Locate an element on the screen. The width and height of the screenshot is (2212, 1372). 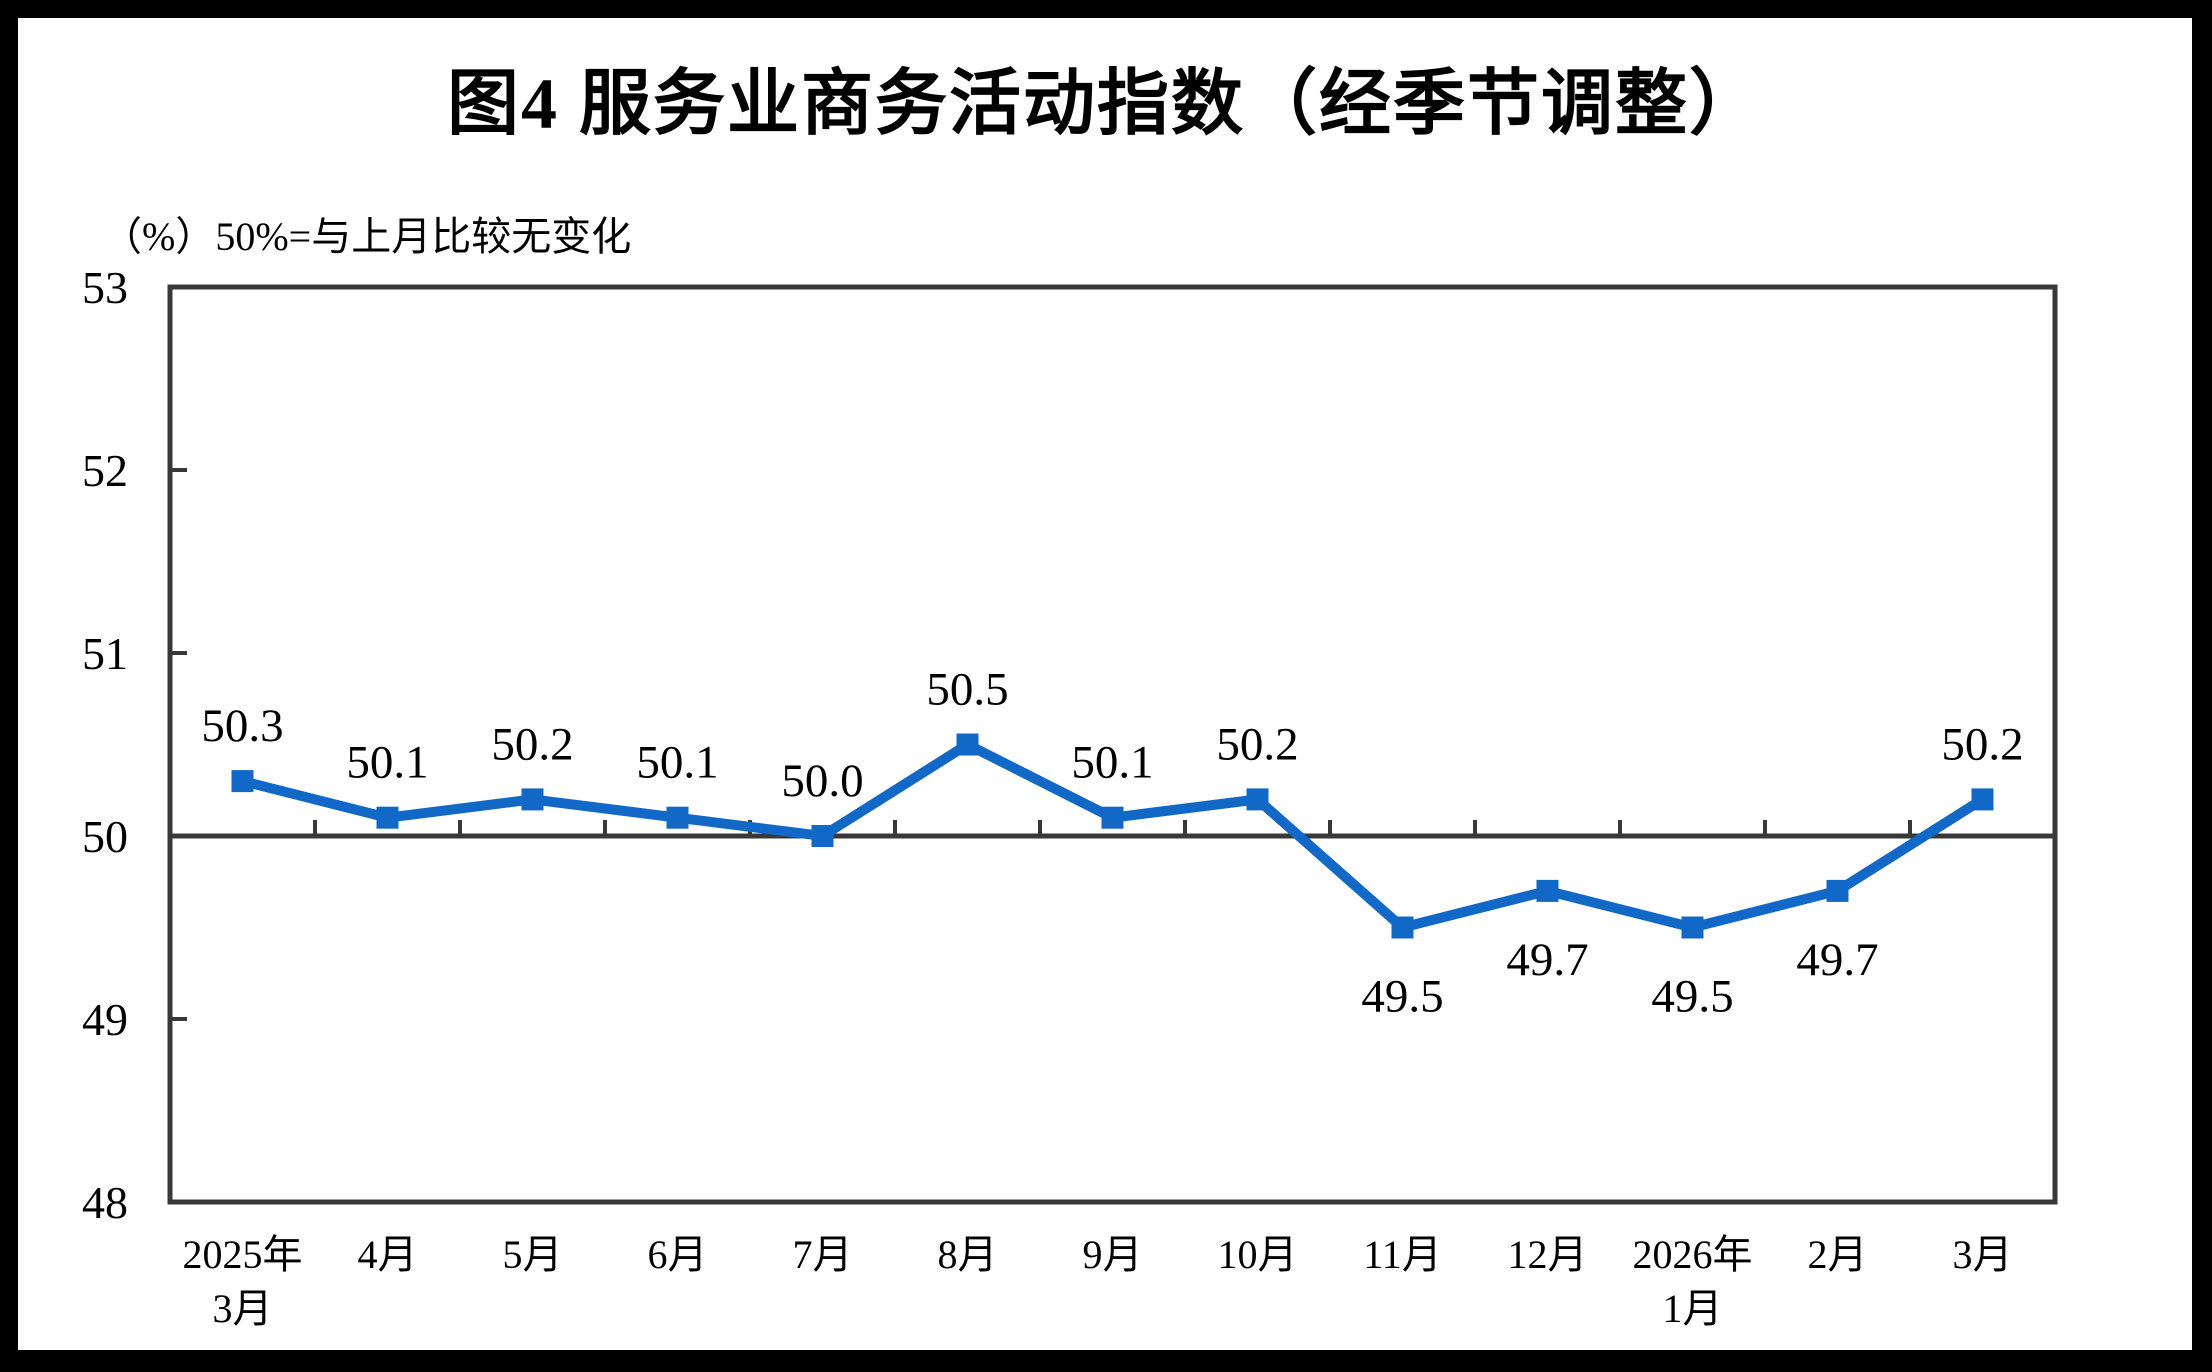
x-axis-category-label: 2025年 is located at coordinates (243, 1254).